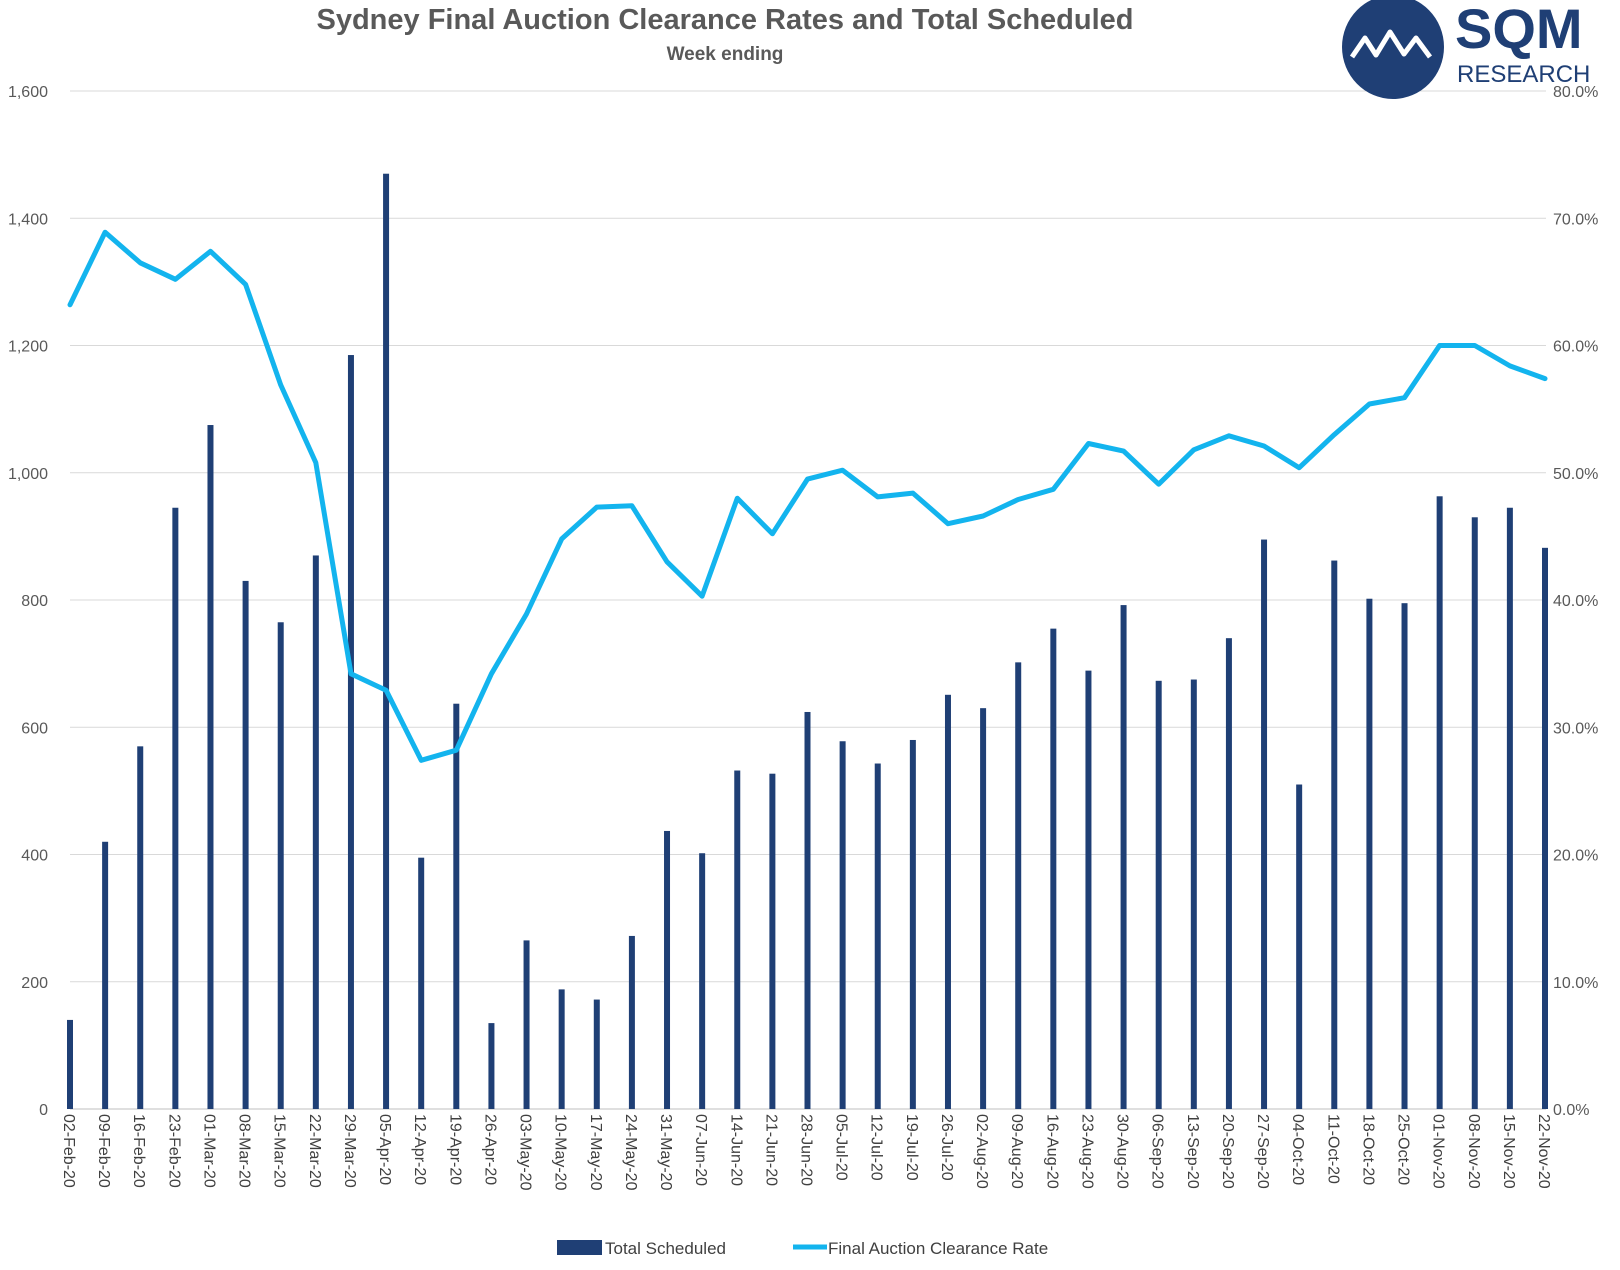  Describe the element at coordinates (1508, 1151) in the screenshot. I see `x-tick-label: 15-Nov-20` at that location.